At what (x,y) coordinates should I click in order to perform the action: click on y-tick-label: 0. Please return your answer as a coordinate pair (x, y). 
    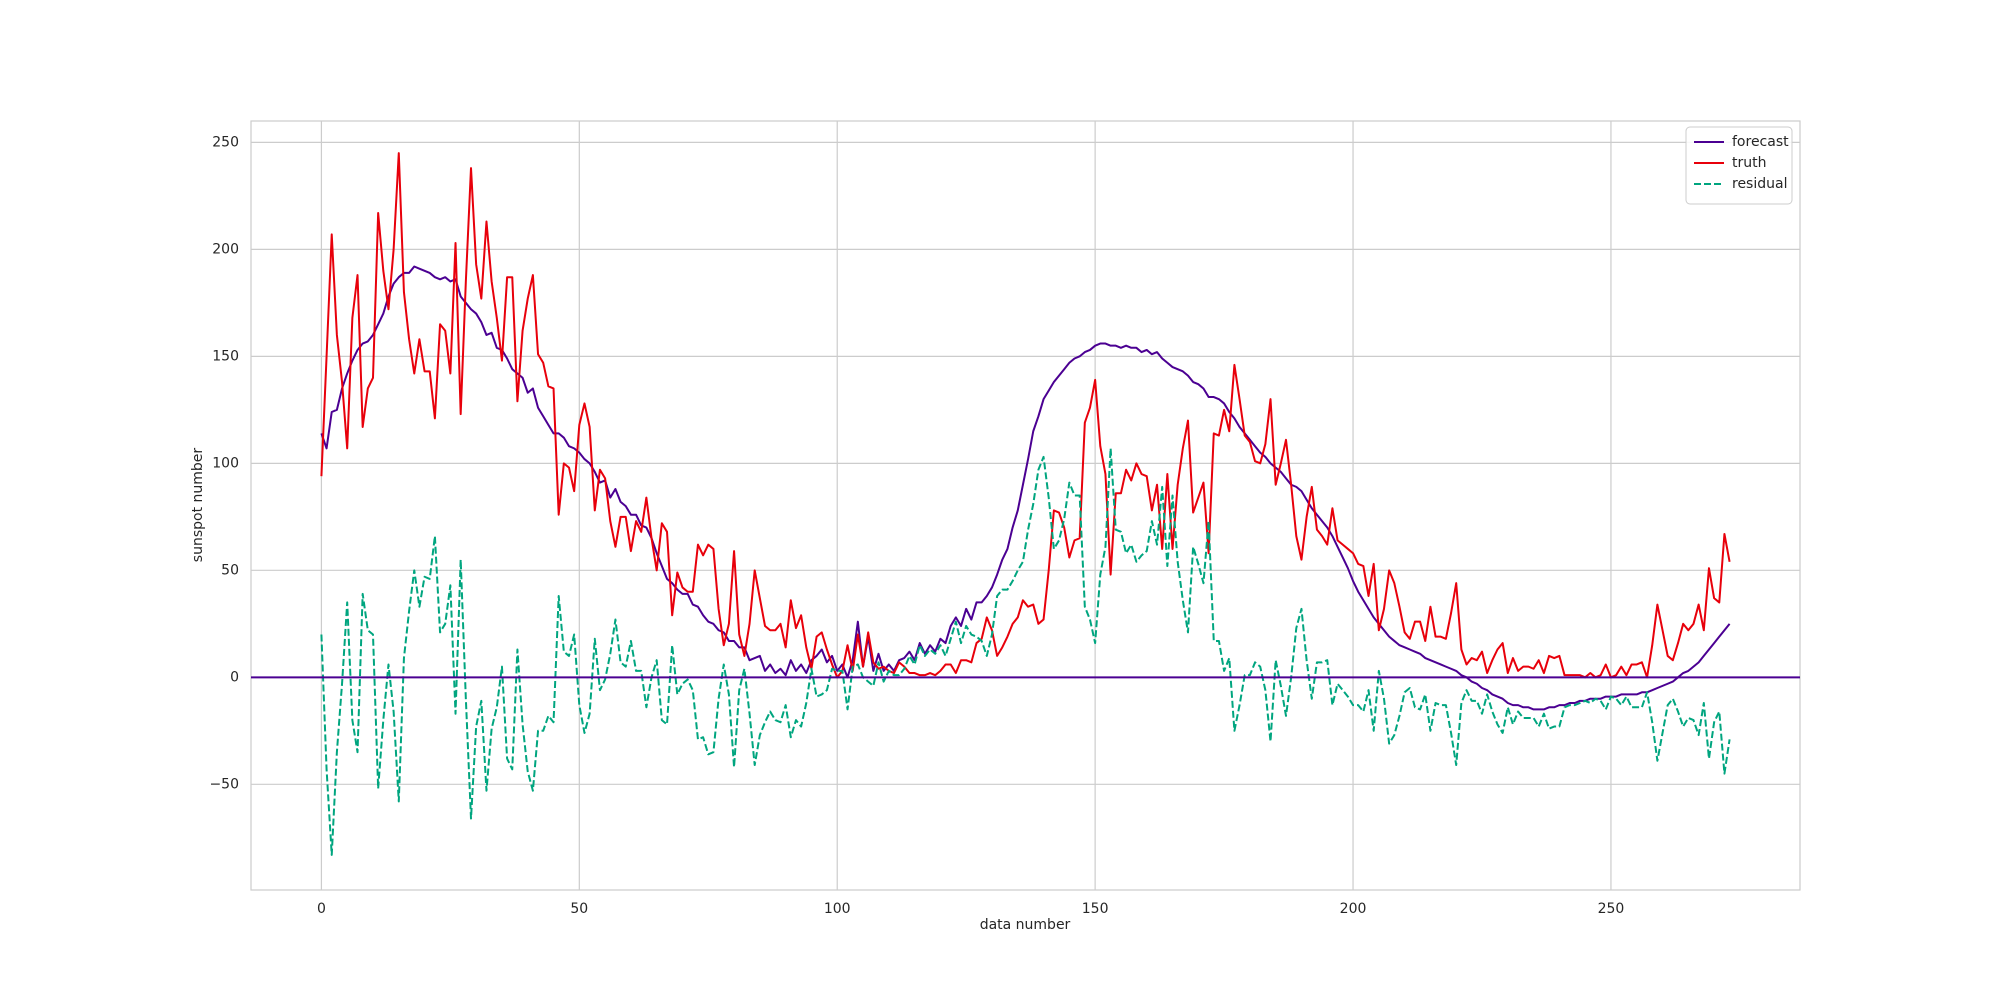
    Looking at the image, I should click on (234, 677).